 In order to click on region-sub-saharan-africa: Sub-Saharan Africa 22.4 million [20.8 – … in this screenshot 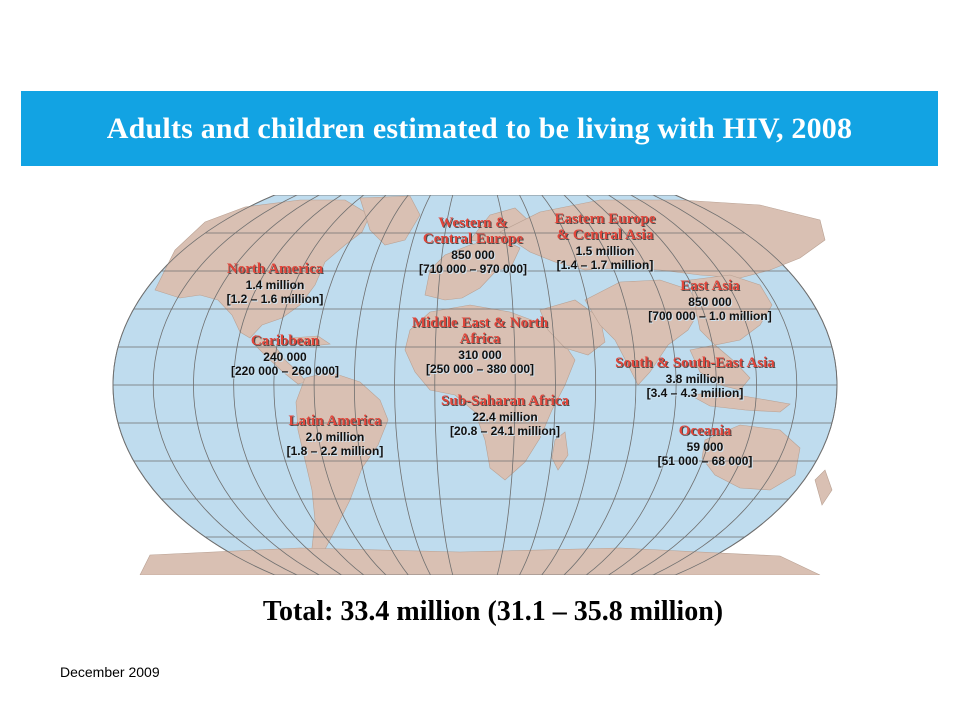, I will do `click(505, 416)`.